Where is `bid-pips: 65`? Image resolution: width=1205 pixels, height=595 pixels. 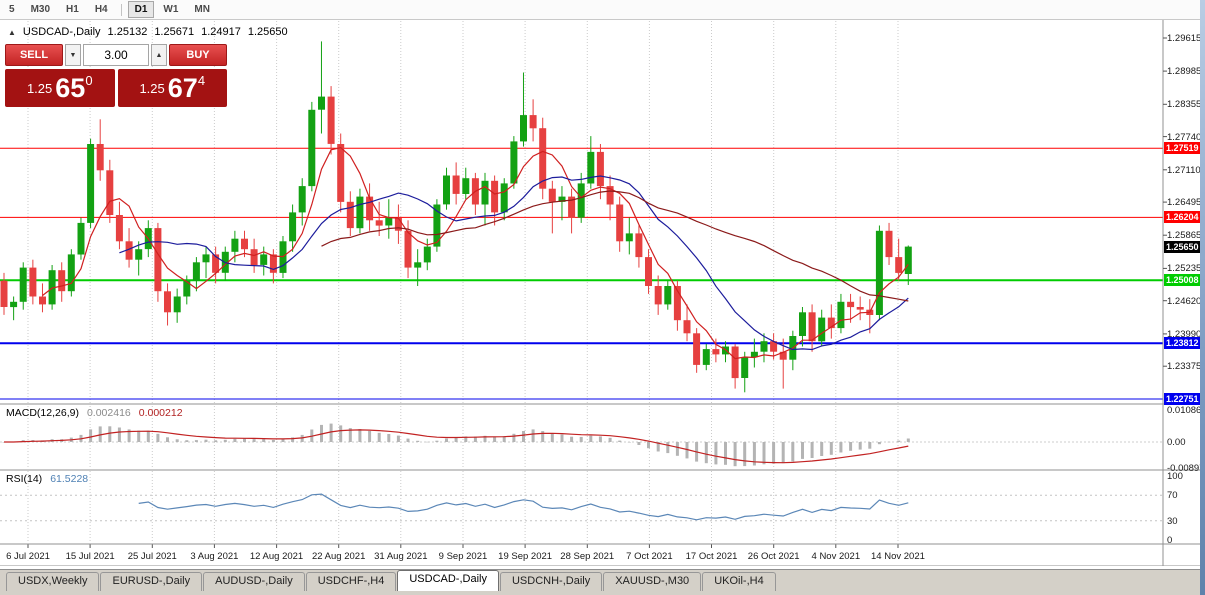 bid-pips: 65 is located at coordinates (70, 87).